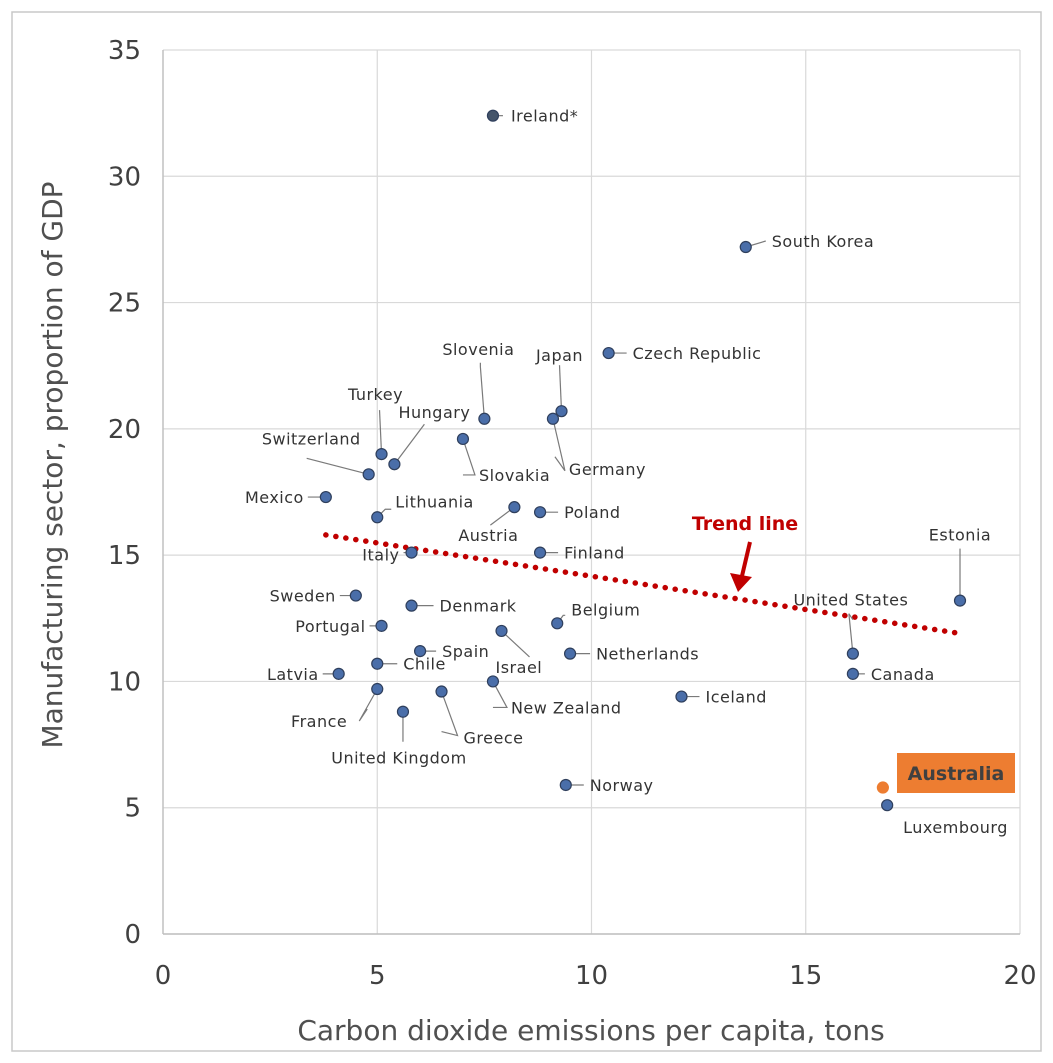  Describe the element at coordinates (163, 976) in the screenshot. I see `x-tick-label: 0` at that location.